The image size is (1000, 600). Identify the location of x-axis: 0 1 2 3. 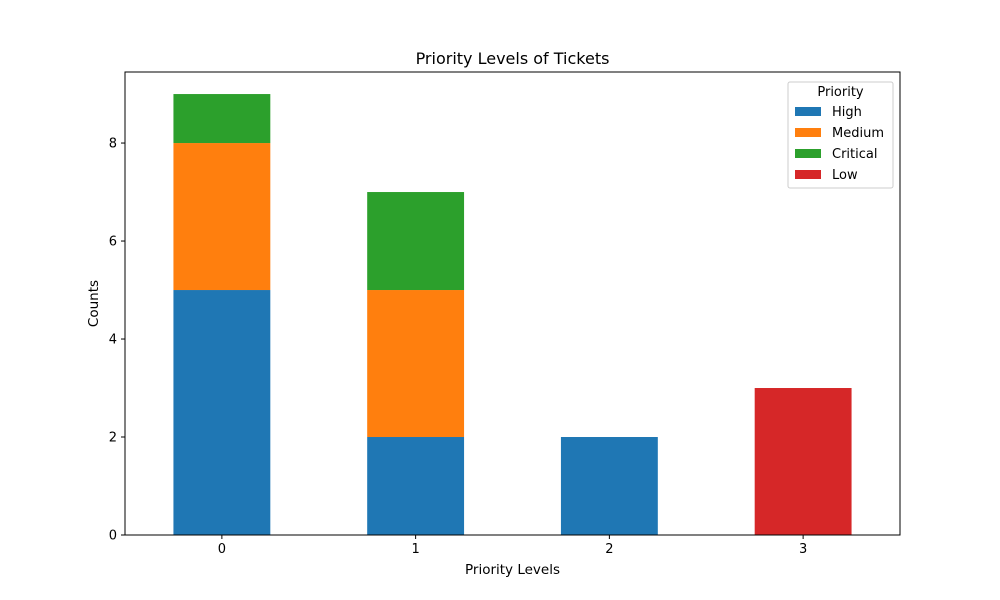
(512, 546).